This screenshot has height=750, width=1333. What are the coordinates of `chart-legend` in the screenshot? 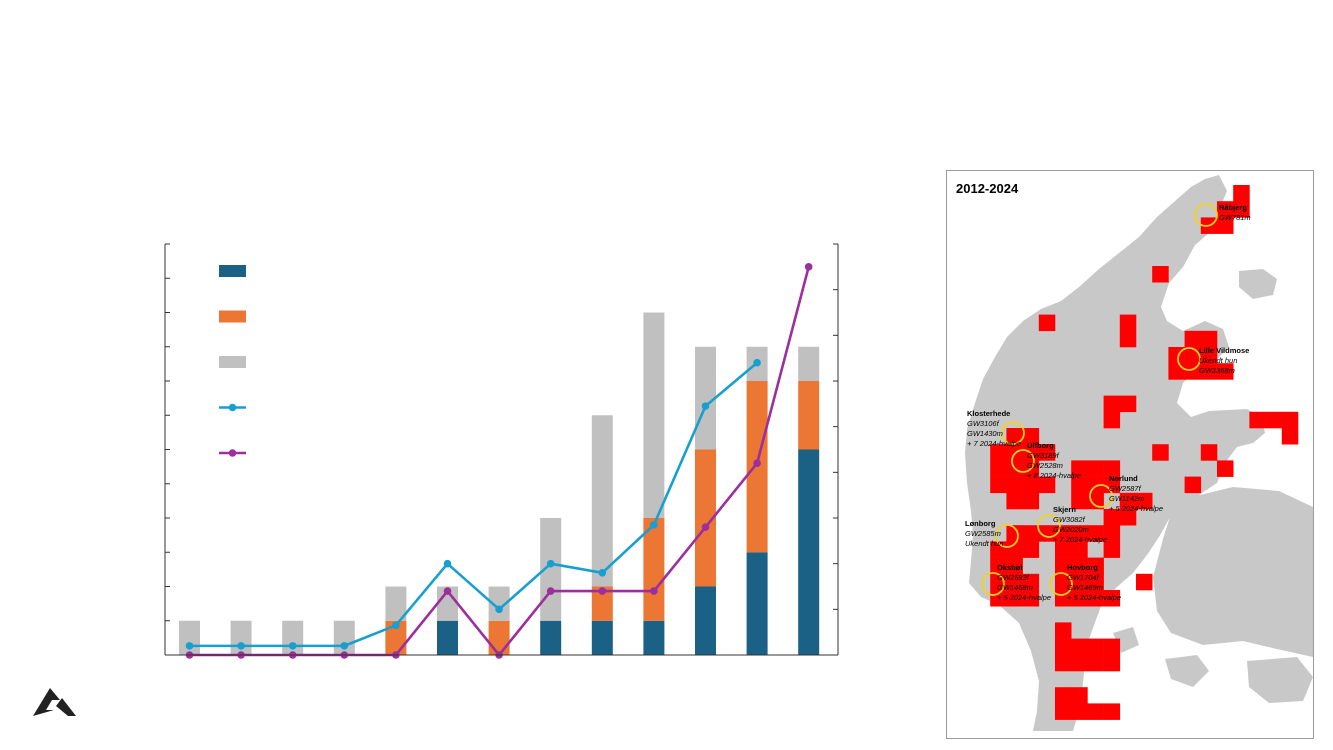 It's located at (232, 361).